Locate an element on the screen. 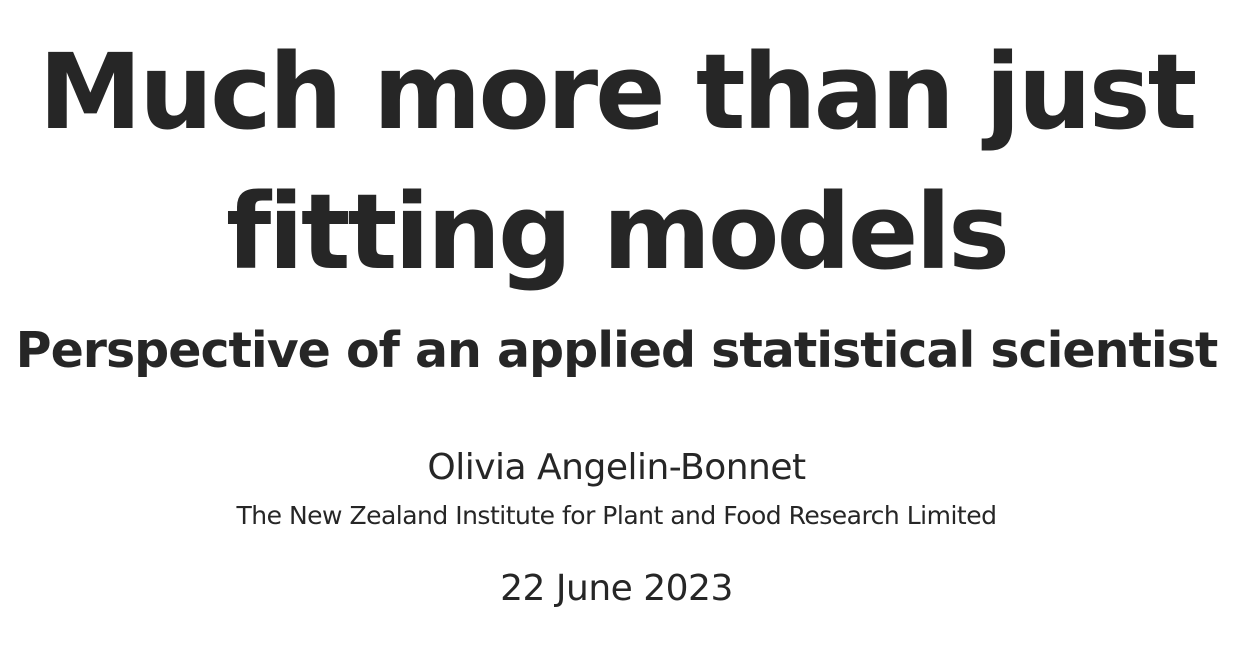  author-name: Olivia Angelin-Bonnet is located at coordinates (616, 467).